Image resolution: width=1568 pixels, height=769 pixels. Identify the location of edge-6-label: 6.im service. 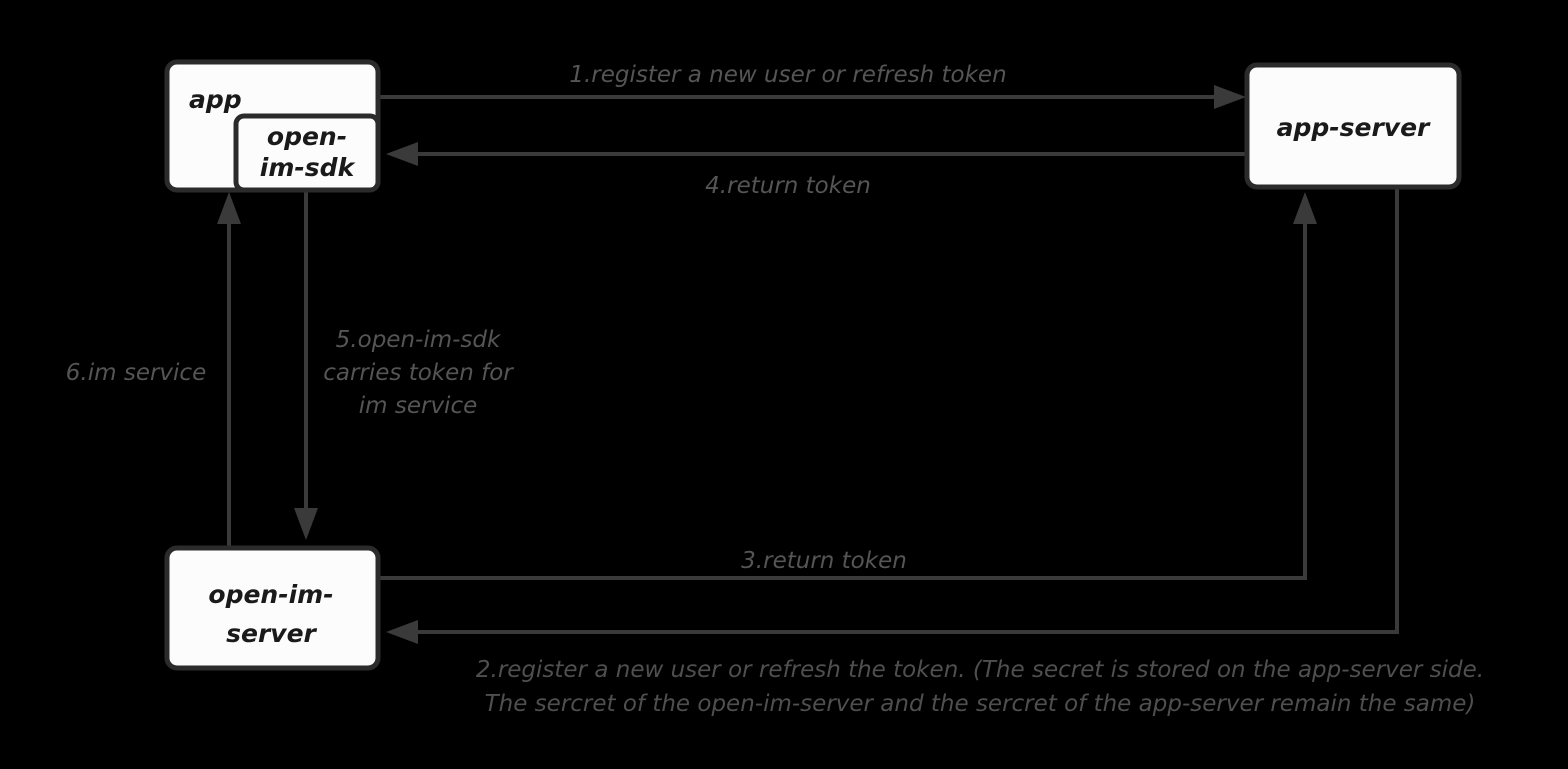
(136, 373).